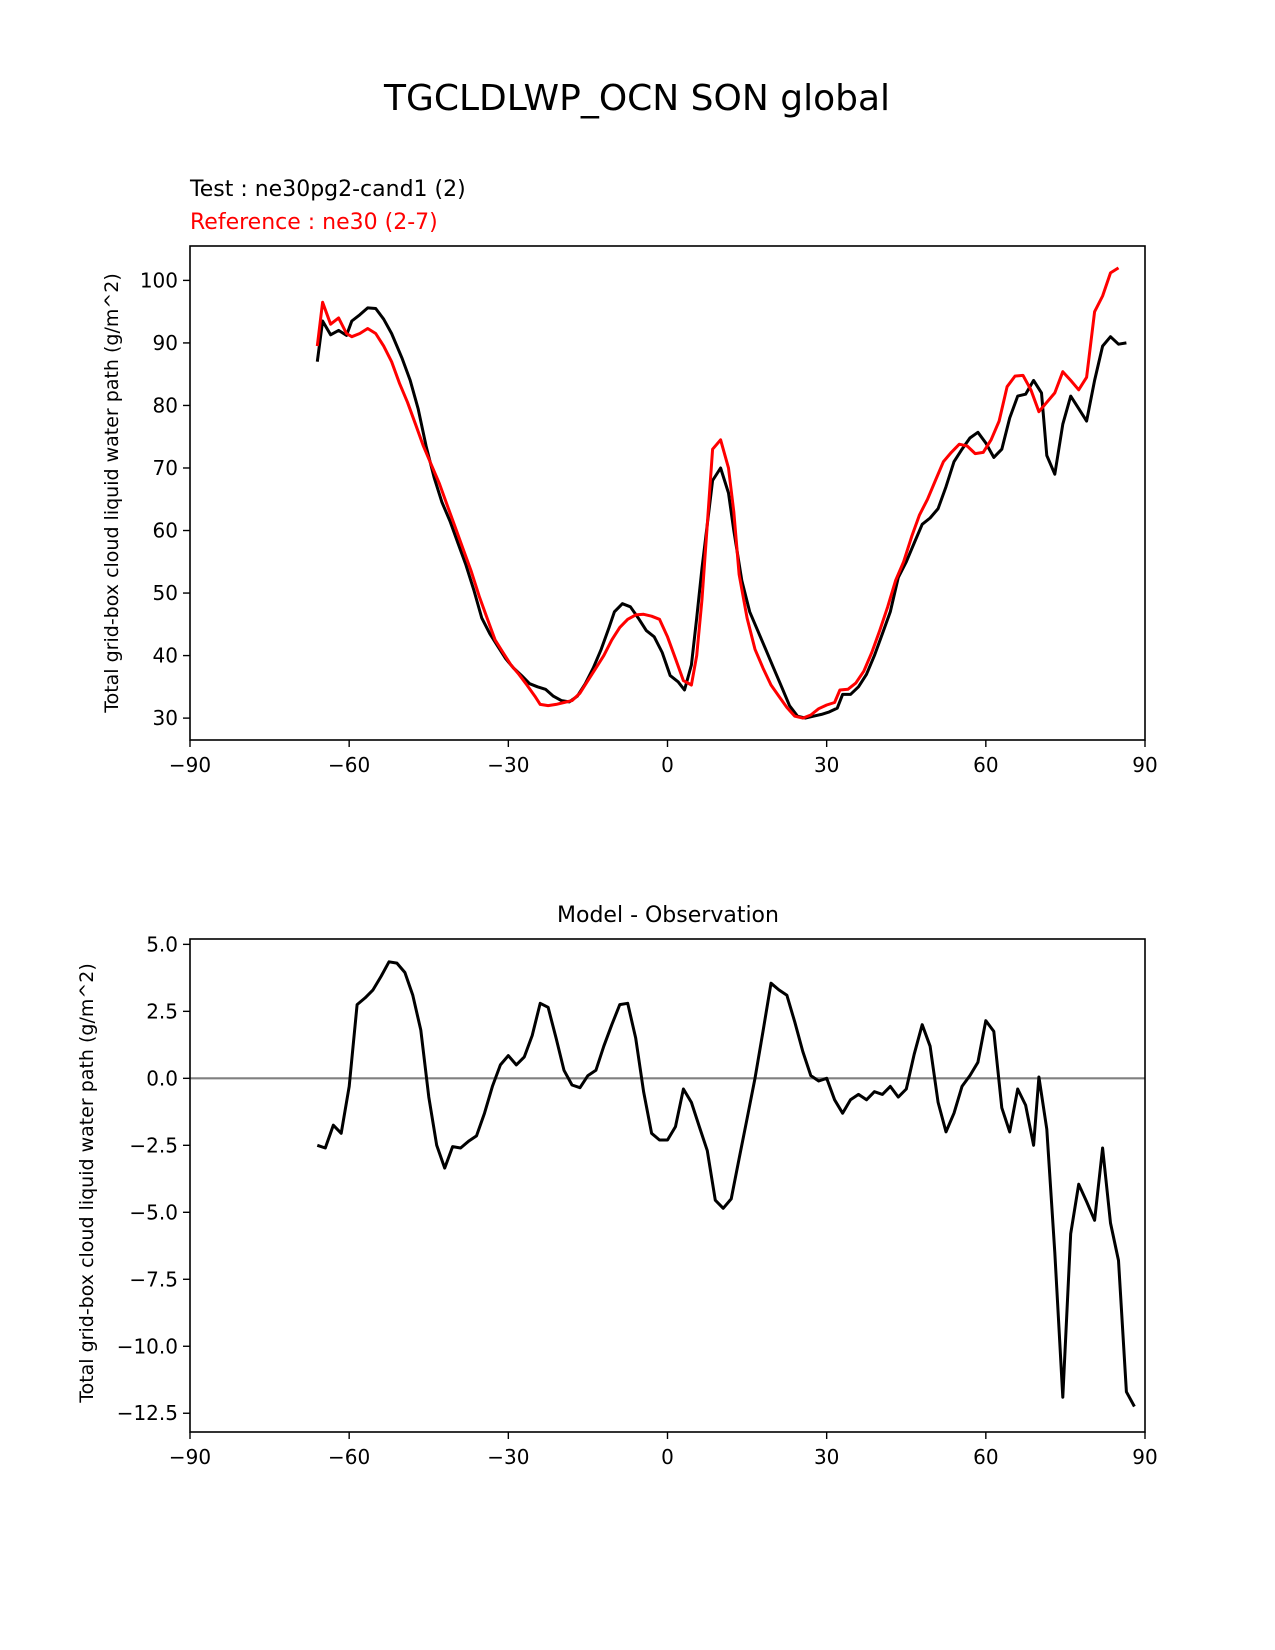 This screenshot has height=1650, width=1275. Describe the element at coordinates (165, 593) in the screenshot. I see `top-y-tick-label: 50` at that location.